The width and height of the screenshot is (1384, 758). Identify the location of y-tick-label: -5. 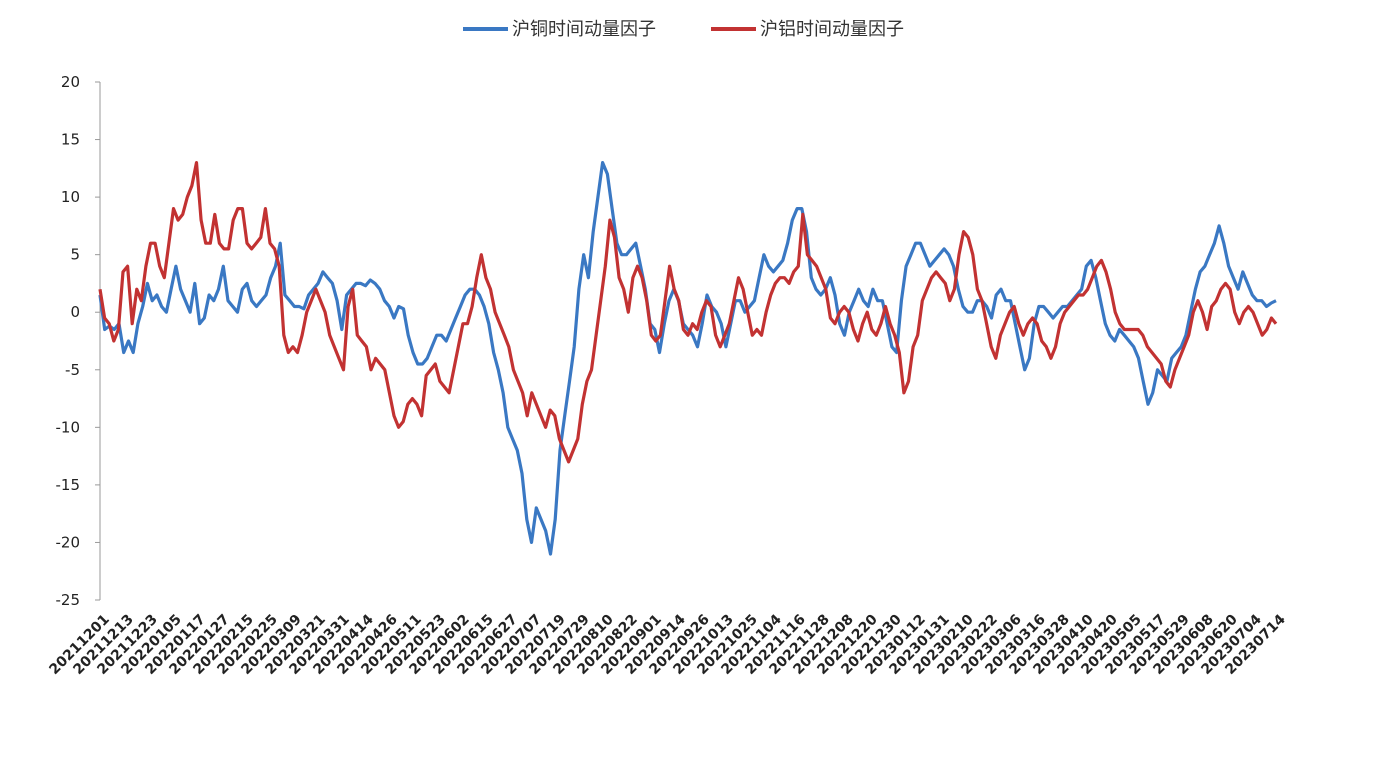
(72, 370).